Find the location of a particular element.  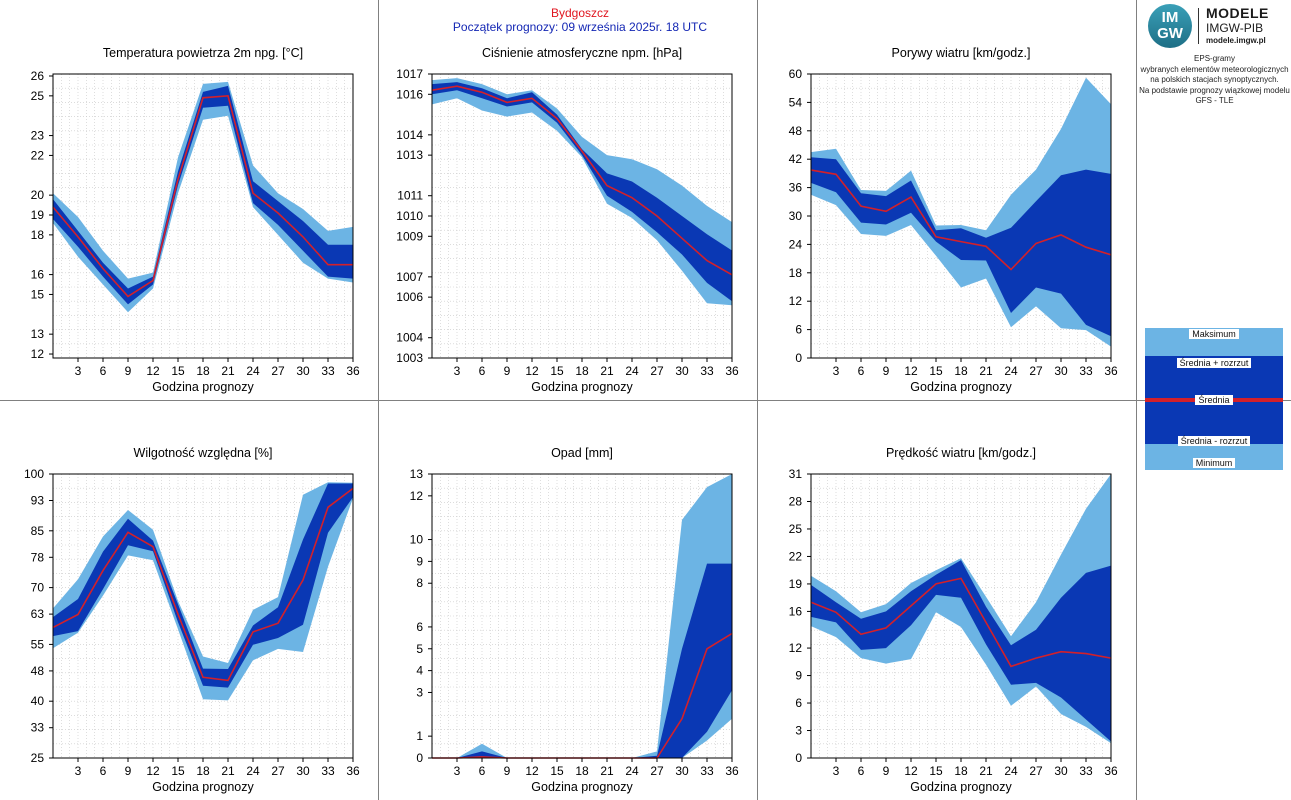

imgw-logo-badge: IM GW is located at coordinates (1170, 26).